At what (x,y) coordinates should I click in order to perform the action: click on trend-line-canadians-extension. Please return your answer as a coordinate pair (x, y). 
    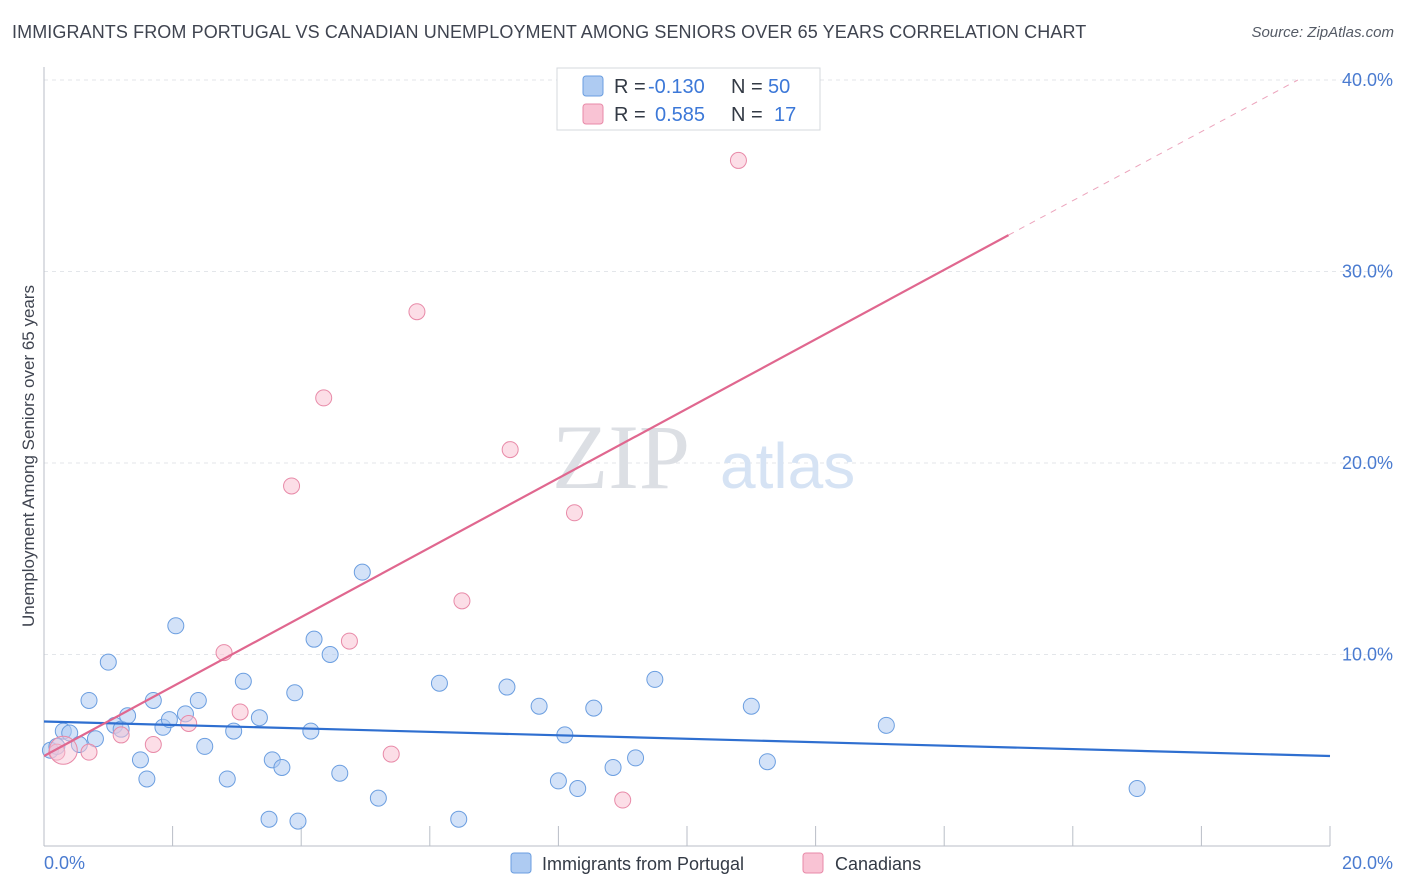
    Looking at the image, I should click on (1153, 157).